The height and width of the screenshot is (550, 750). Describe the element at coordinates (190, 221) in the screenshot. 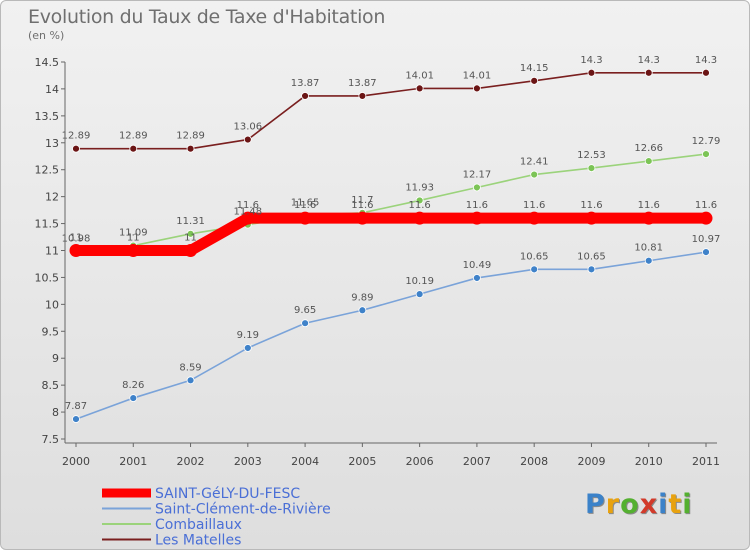

I see `data-label-combaillaux: 11.31` at that location.